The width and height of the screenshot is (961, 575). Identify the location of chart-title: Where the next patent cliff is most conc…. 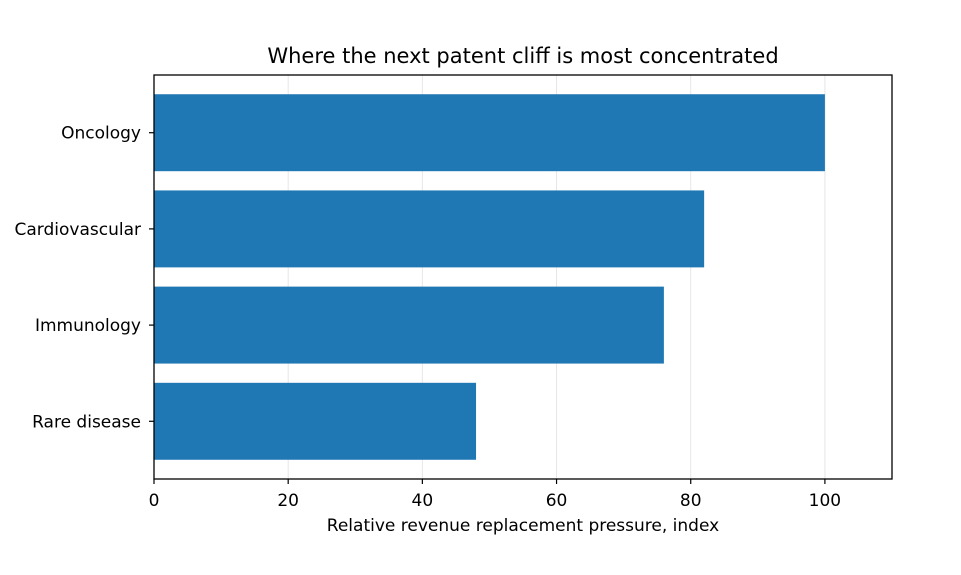
(522, 56).